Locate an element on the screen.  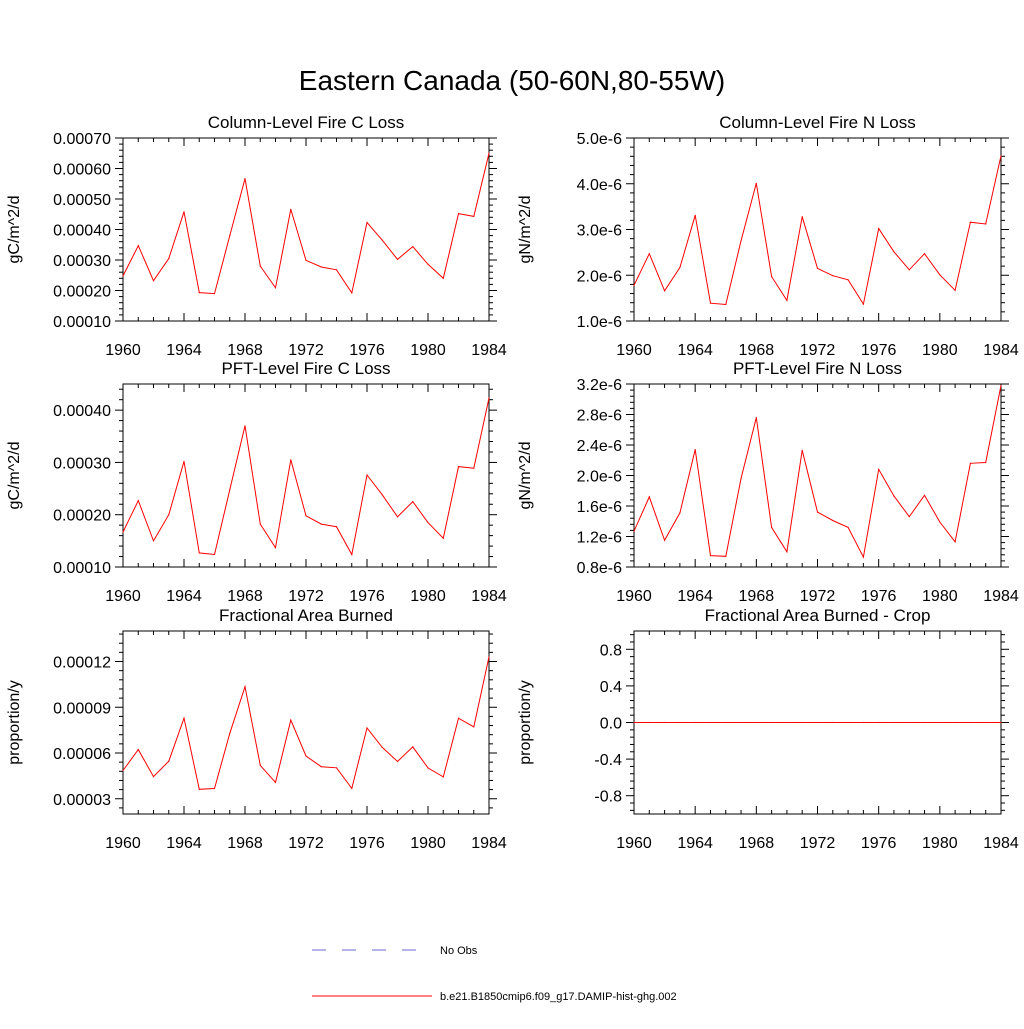
y-tick-label: 0.00040 is located at coordinates (82, 411).